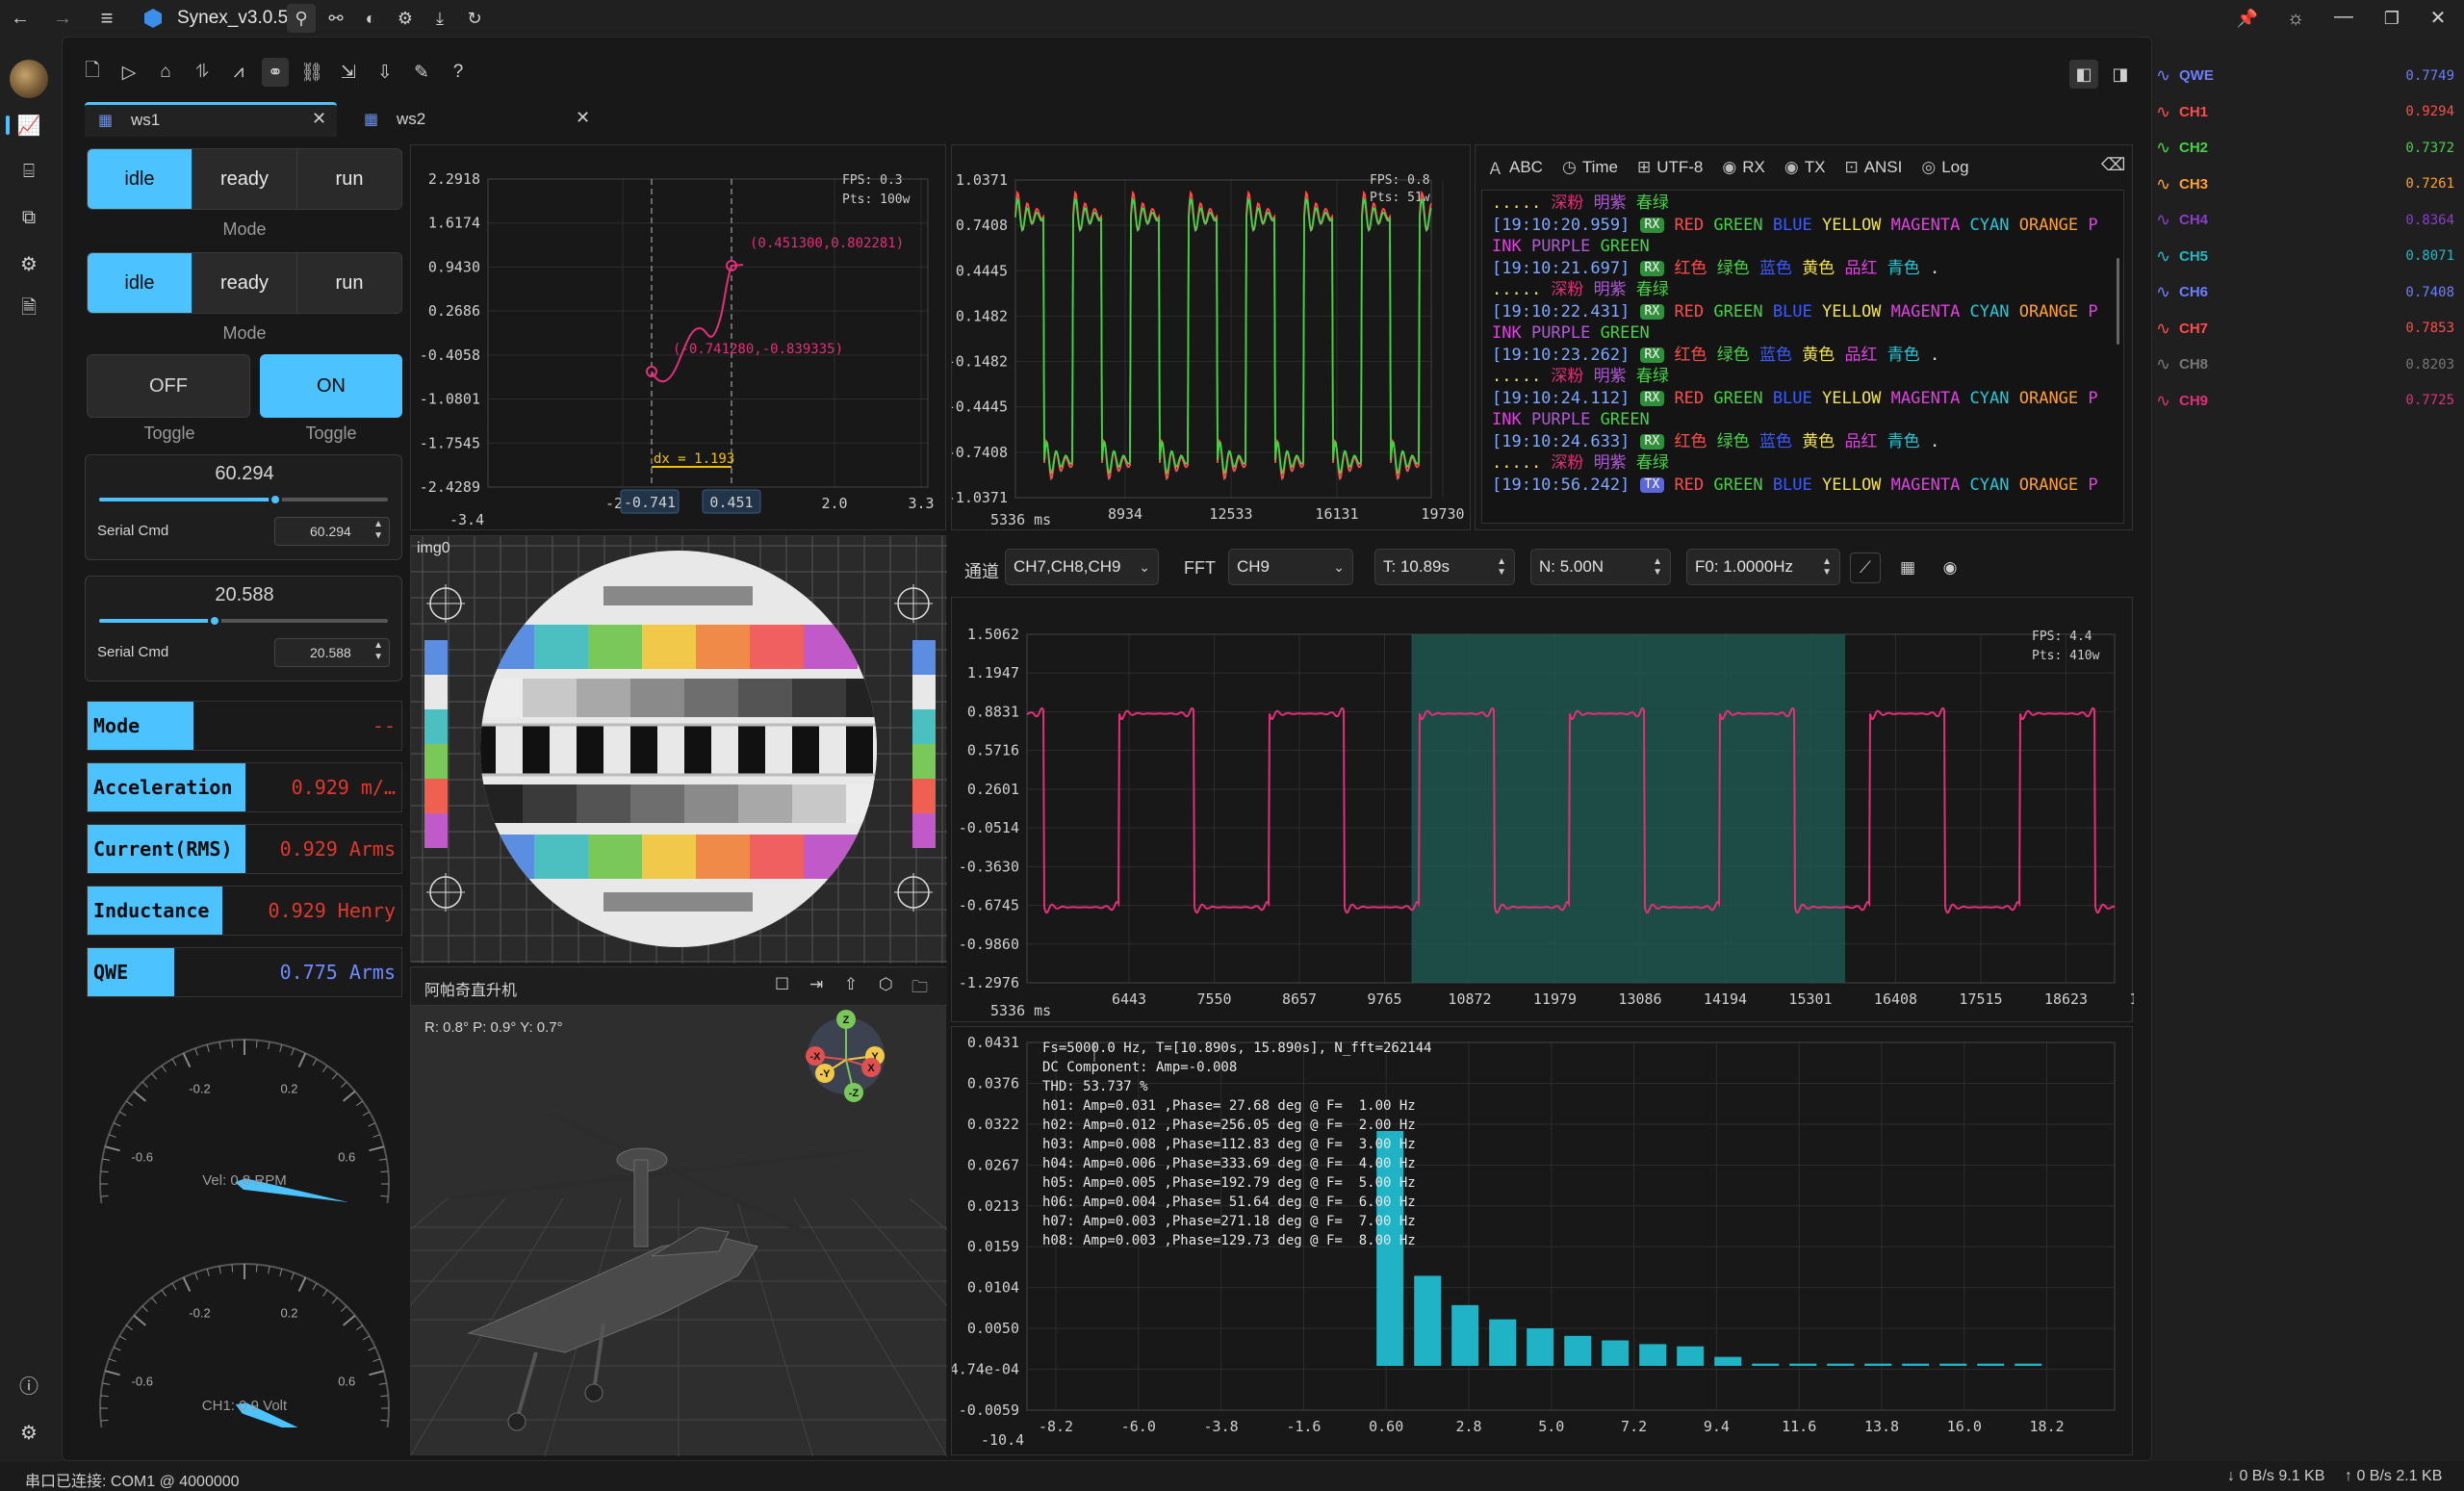  I want to click on terminal-ansi-button: ⊡ ANSI, so click(1873, 167).